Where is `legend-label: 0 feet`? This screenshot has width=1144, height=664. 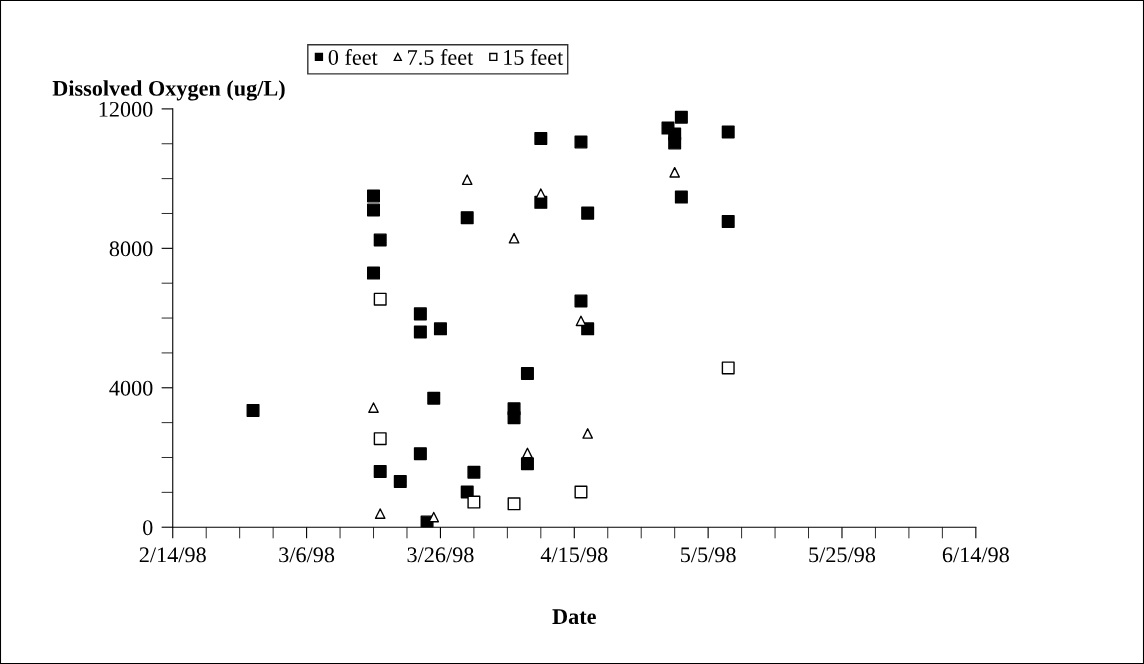
legend-label: 0 feet is located at coordinates (353, 57).